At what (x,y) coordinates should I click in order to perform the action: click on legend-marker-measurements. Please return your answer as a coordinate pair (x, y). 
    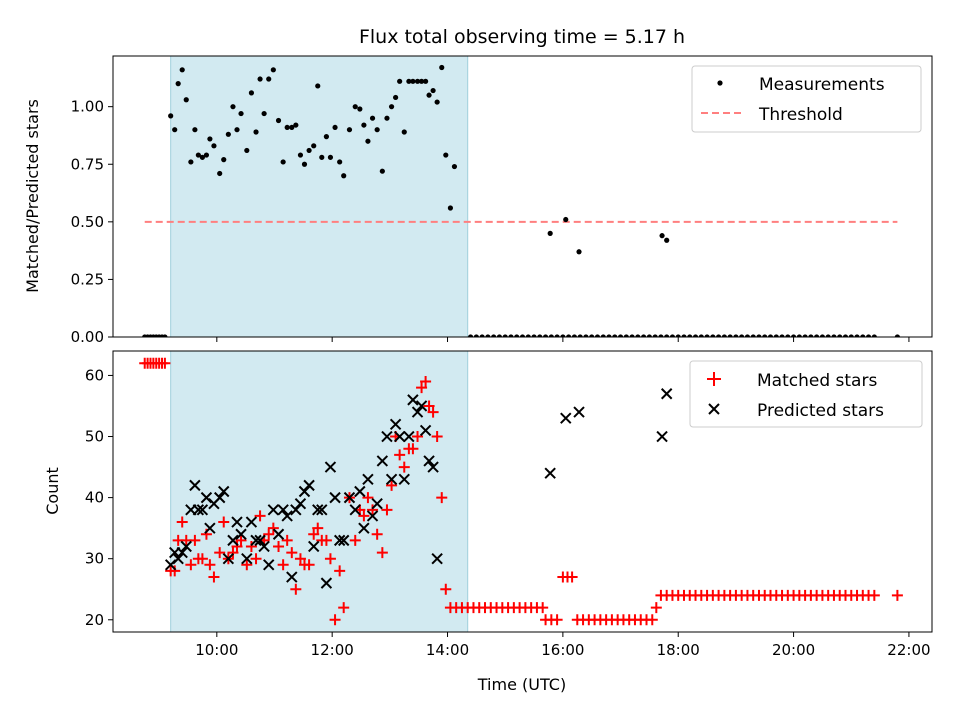
    Looking at the image, I should click on (720, 83).